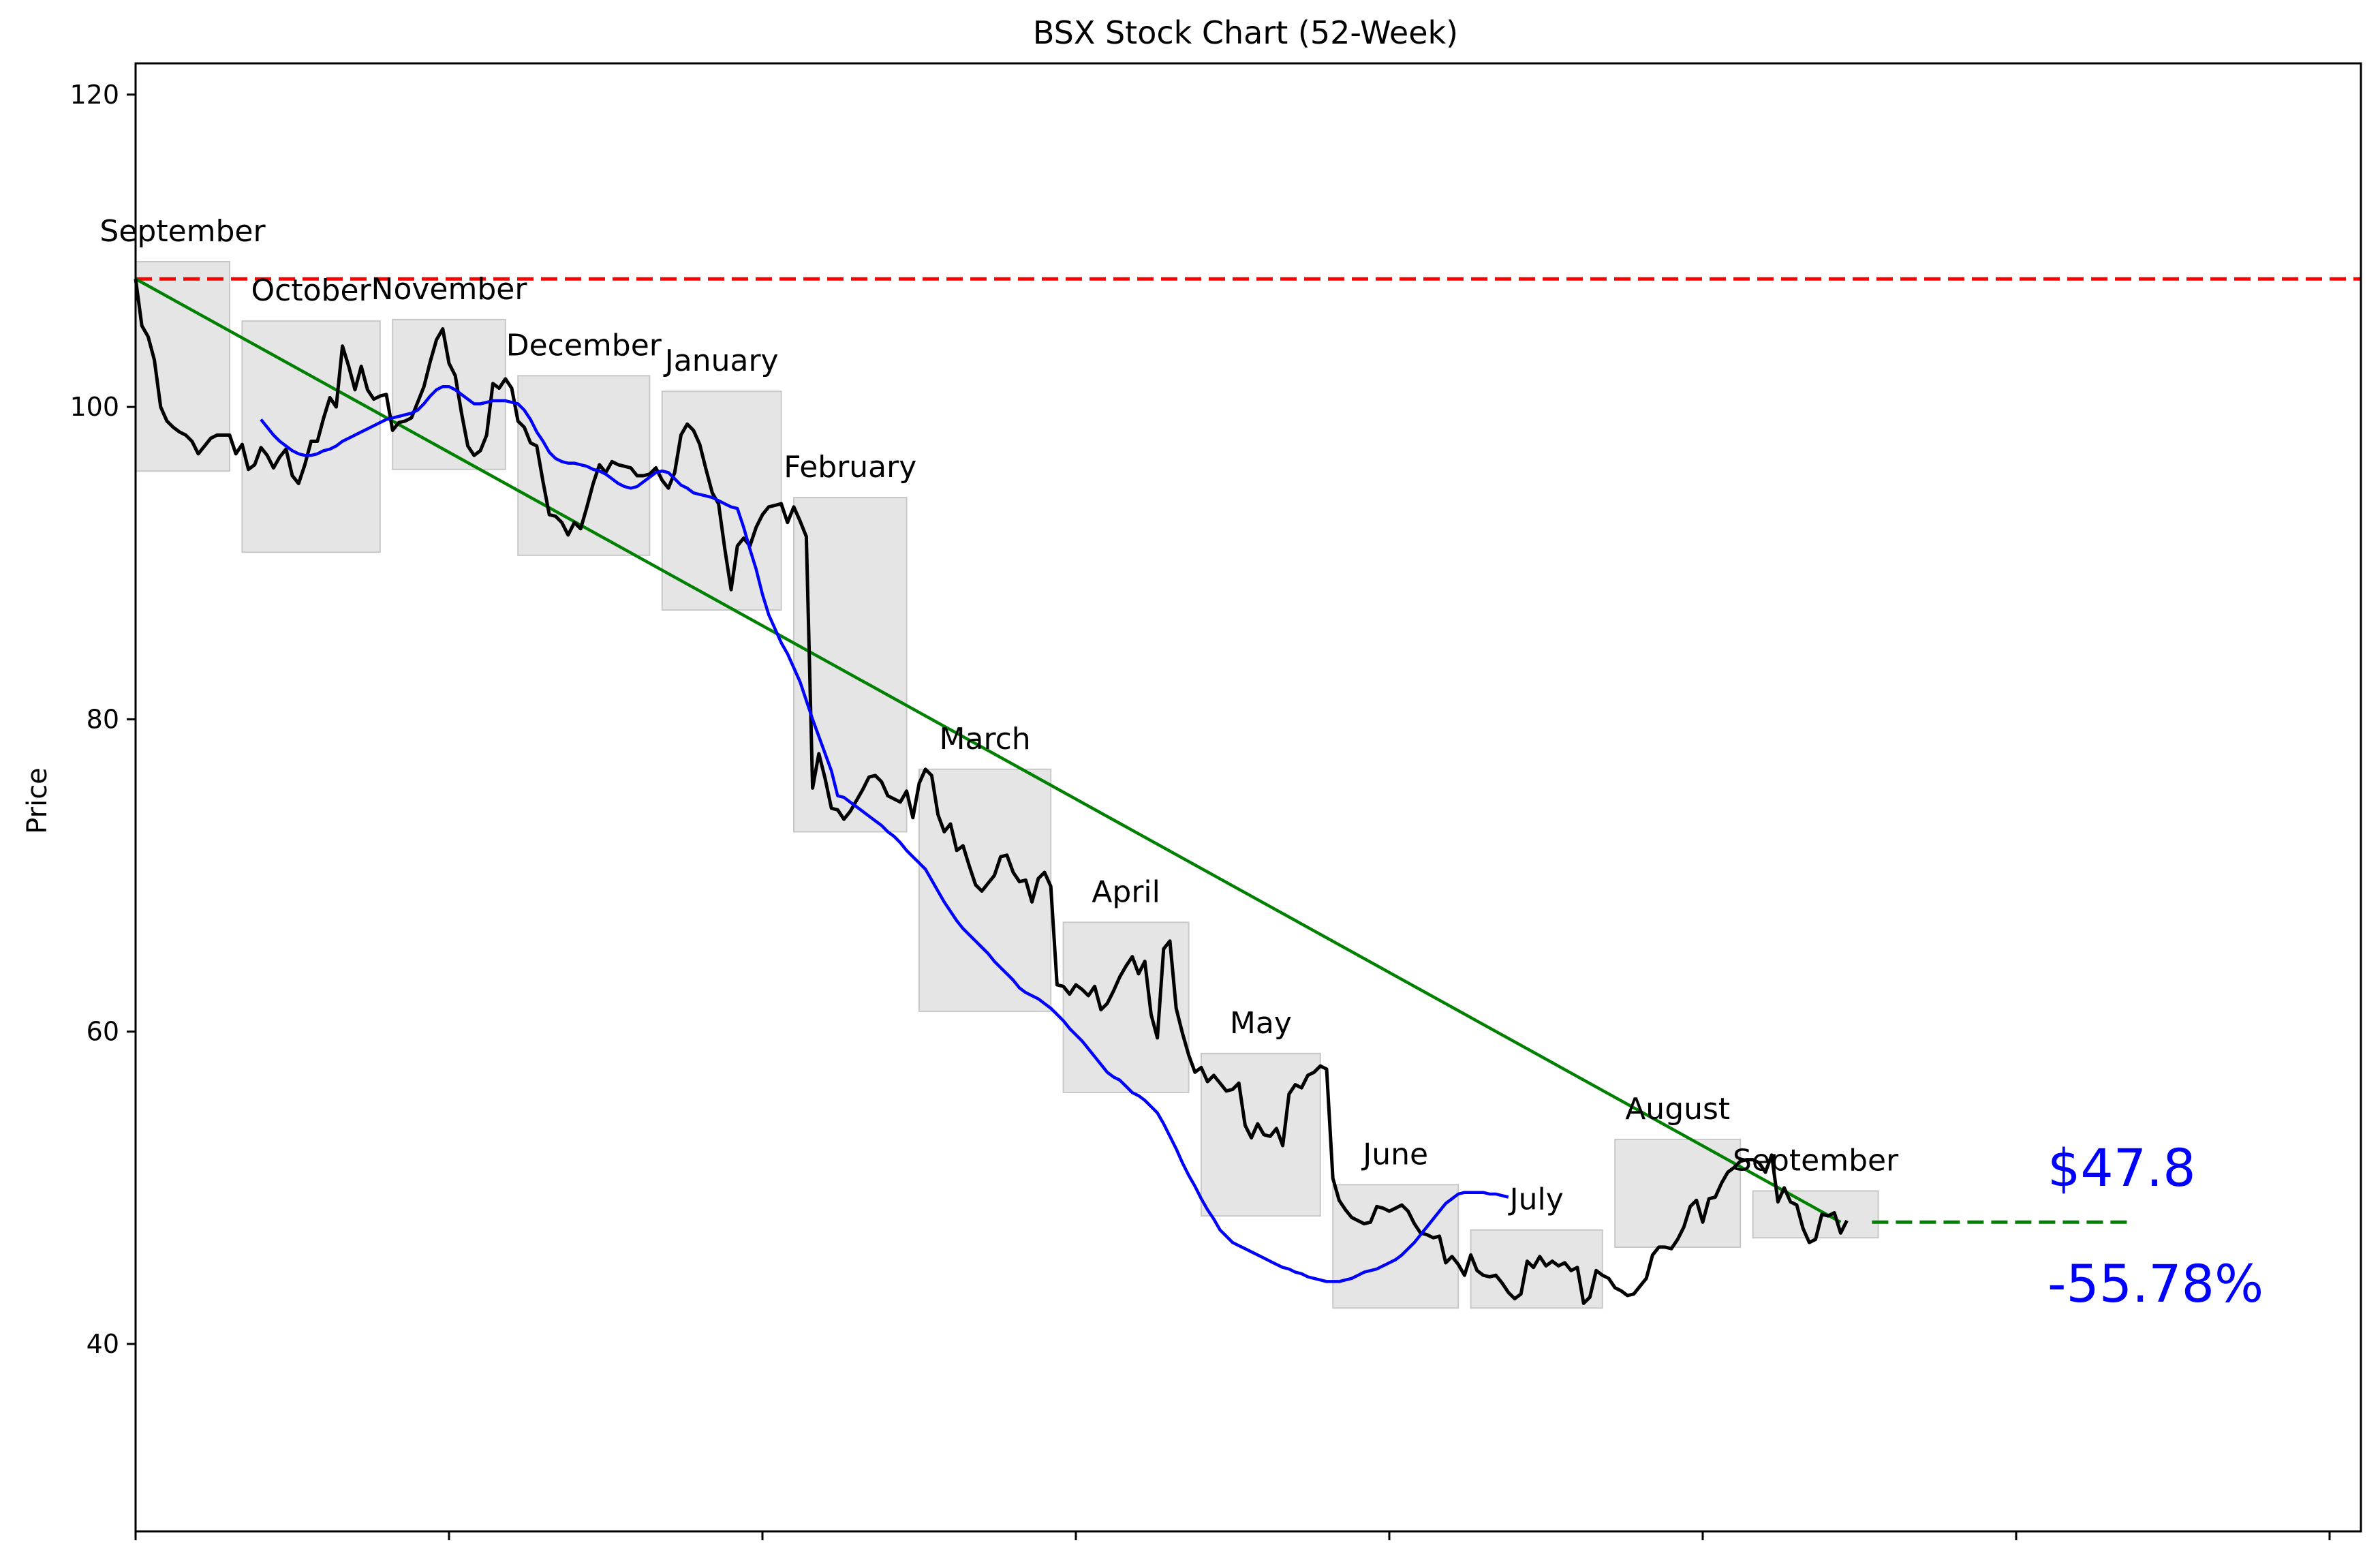 The height and width of the screenshot is (1560, 2380). I want to click on month-label: August, so click(1677, 1109).